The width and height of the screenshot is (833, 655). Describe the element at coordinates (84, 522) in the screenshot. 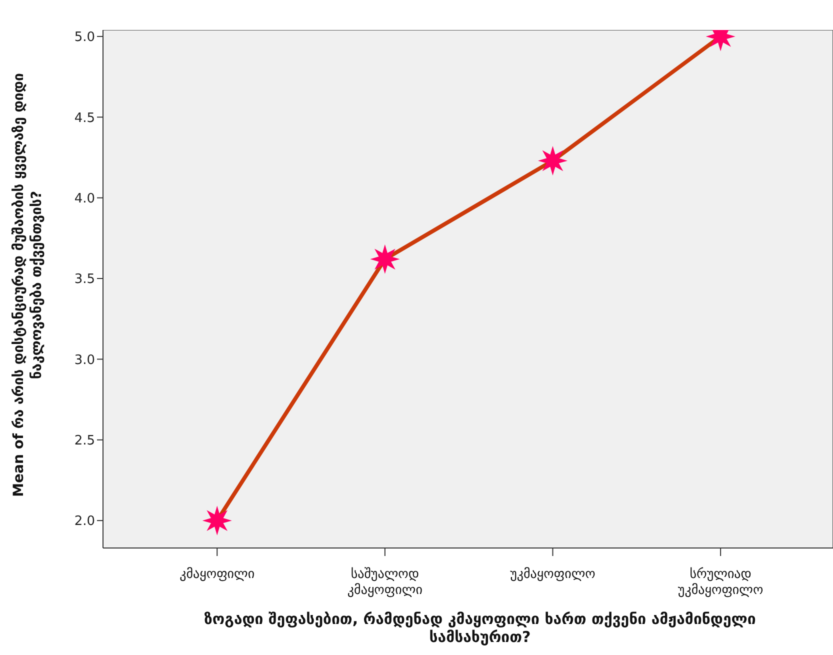

I see `y-tick-label: 2.0` at that location.